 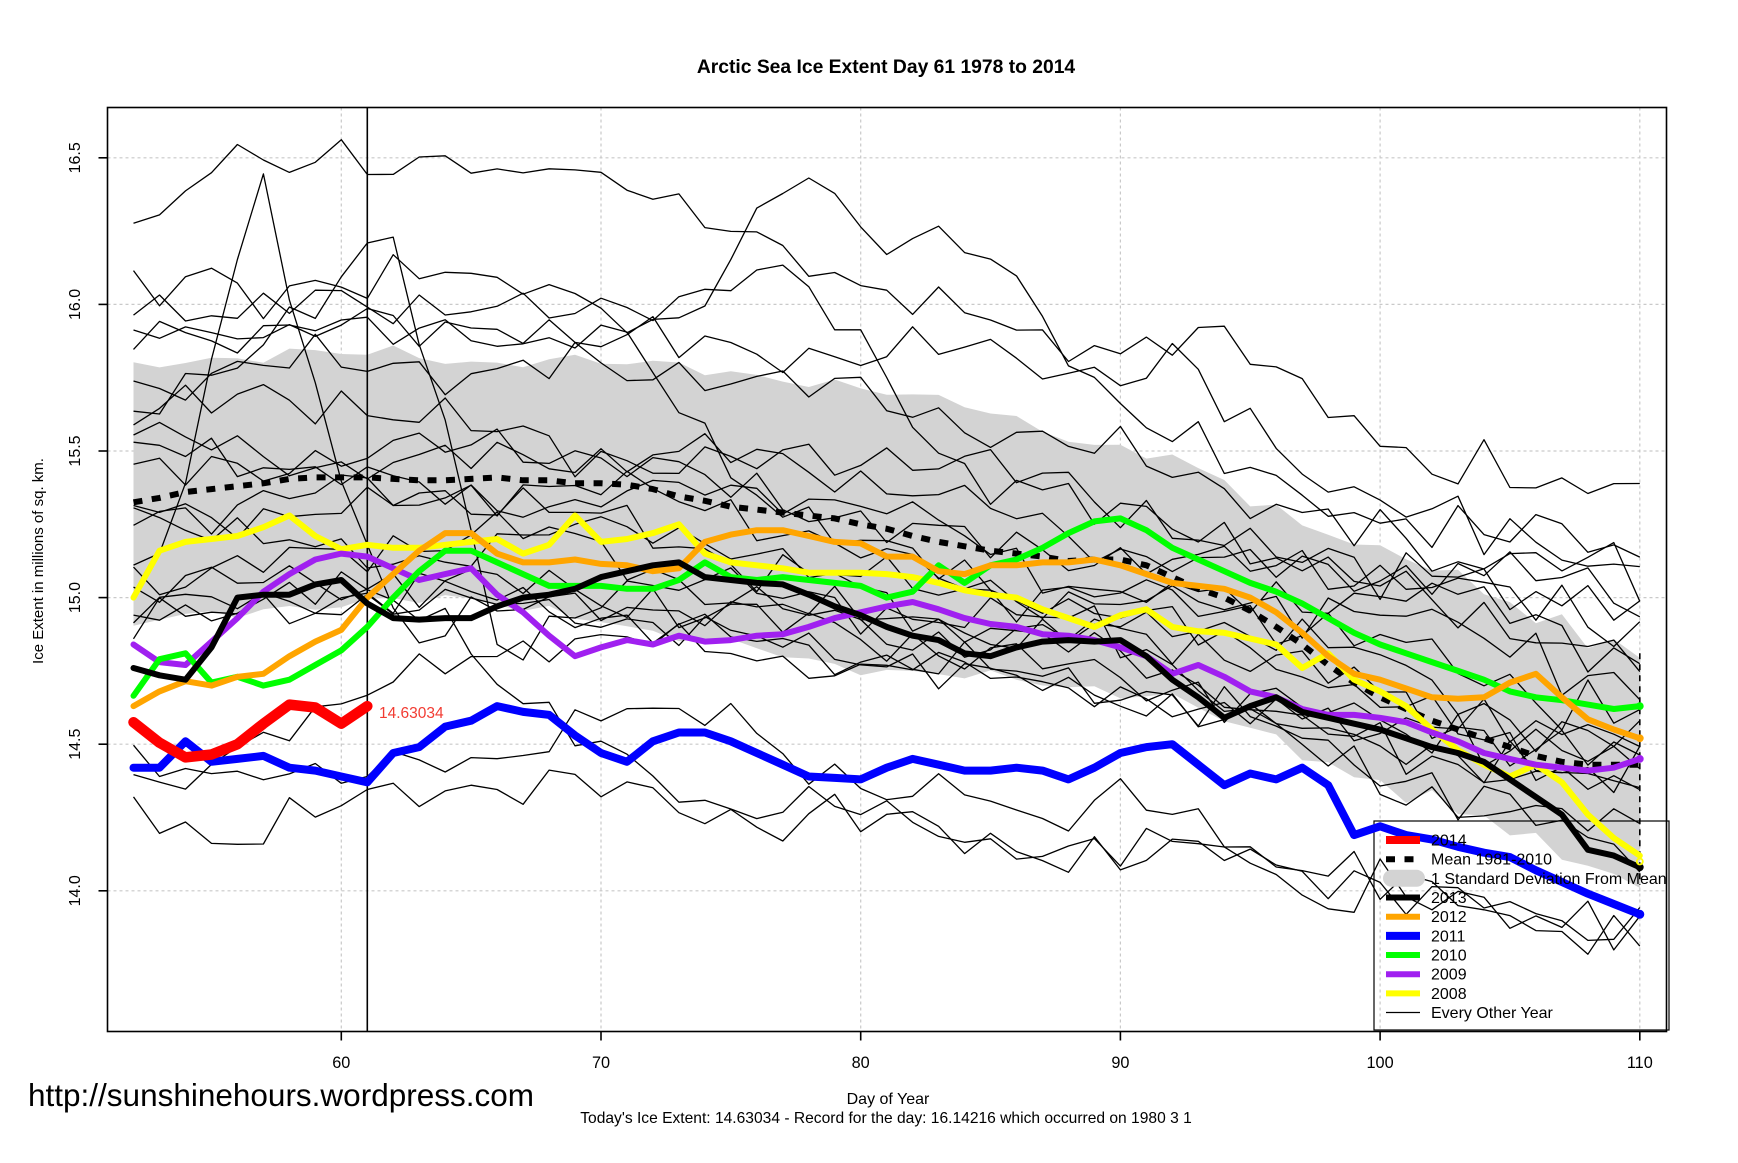 What do you see at coordinates (888, 1099) in the screenshot?
I see `svg-text: Day of Year` at bounding box center [888, 1099].